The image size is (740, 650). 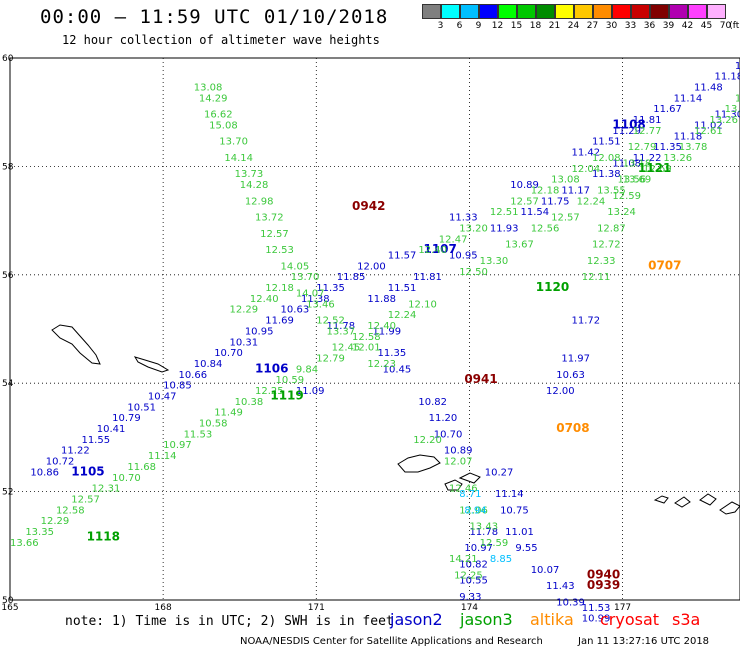 I want to click on swh-point: 11.93, so click(x=504, y=228).